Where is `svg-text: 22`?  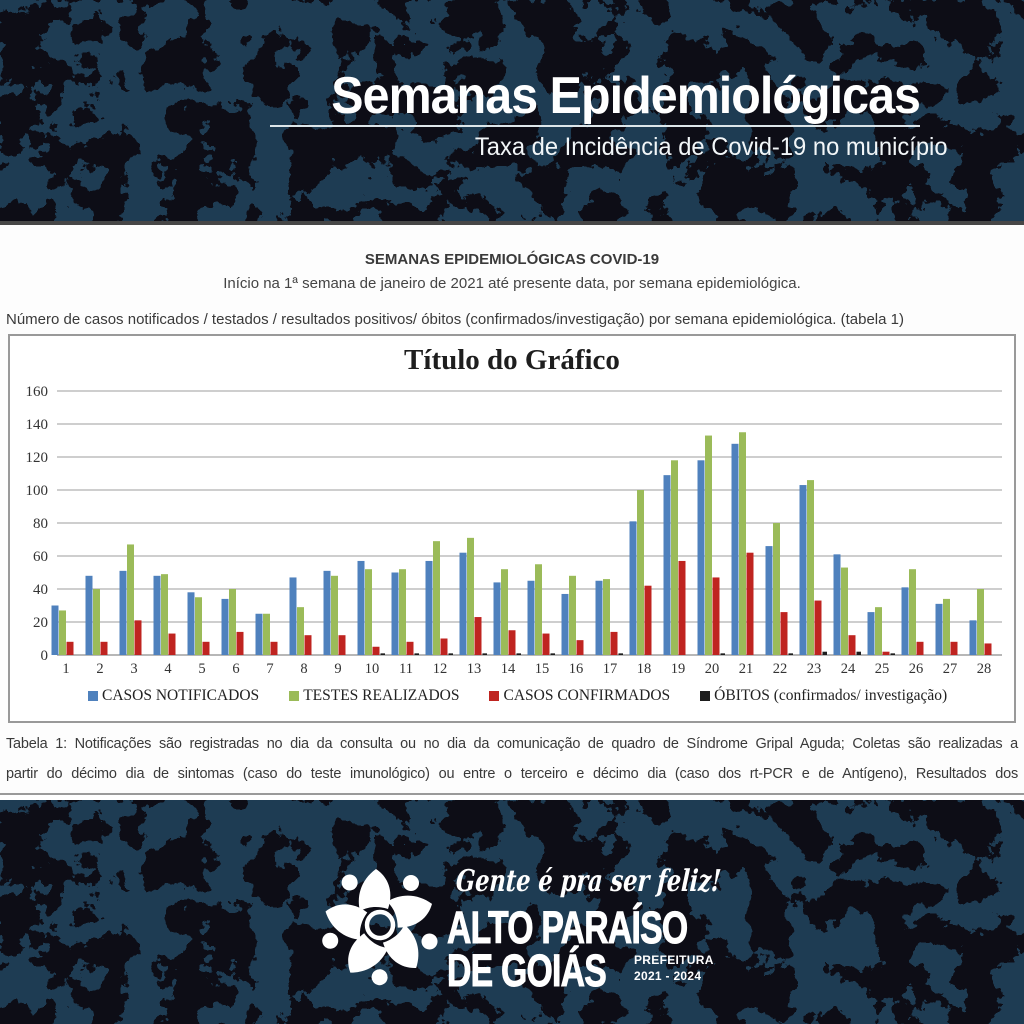
svg-text: 22 is located at coordinates (780, 669).